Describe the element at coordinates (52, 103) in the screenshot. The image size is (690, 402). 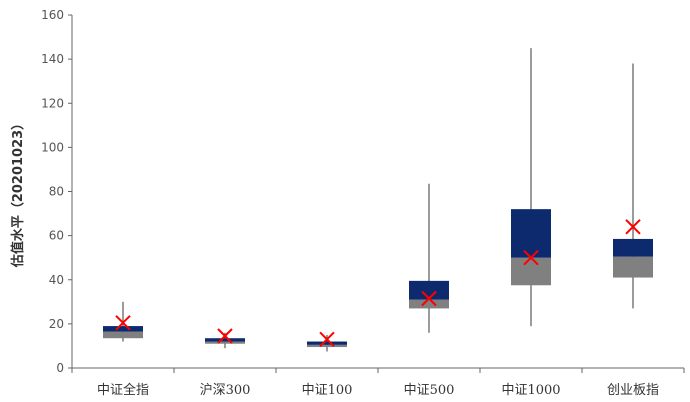
I see `y-tick-label: 120` at that location.